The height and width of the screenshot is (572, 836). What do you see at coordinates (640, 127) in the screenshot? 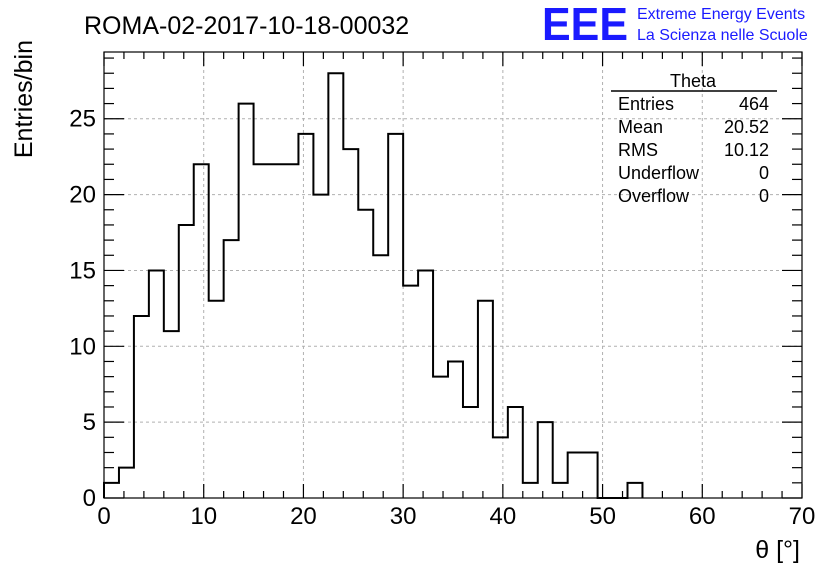
I see `stats-label: Mean` at bounding box center [640, 127].